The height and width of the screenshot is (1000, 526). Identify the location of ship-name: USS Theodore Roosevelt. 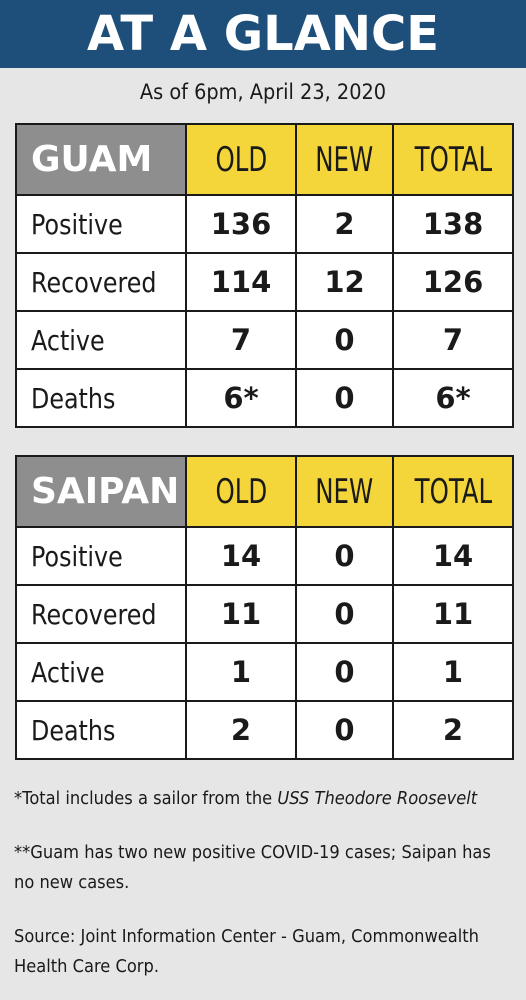
(377, 799).